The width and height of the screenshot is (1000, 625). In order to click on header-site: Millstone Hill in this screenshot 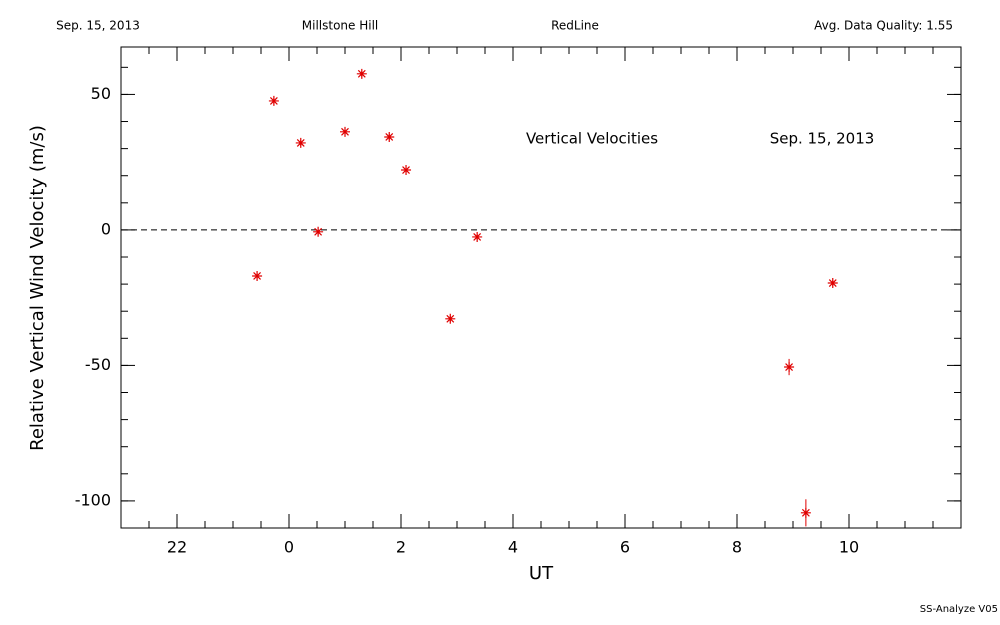, I will do `click(340, 26)`.